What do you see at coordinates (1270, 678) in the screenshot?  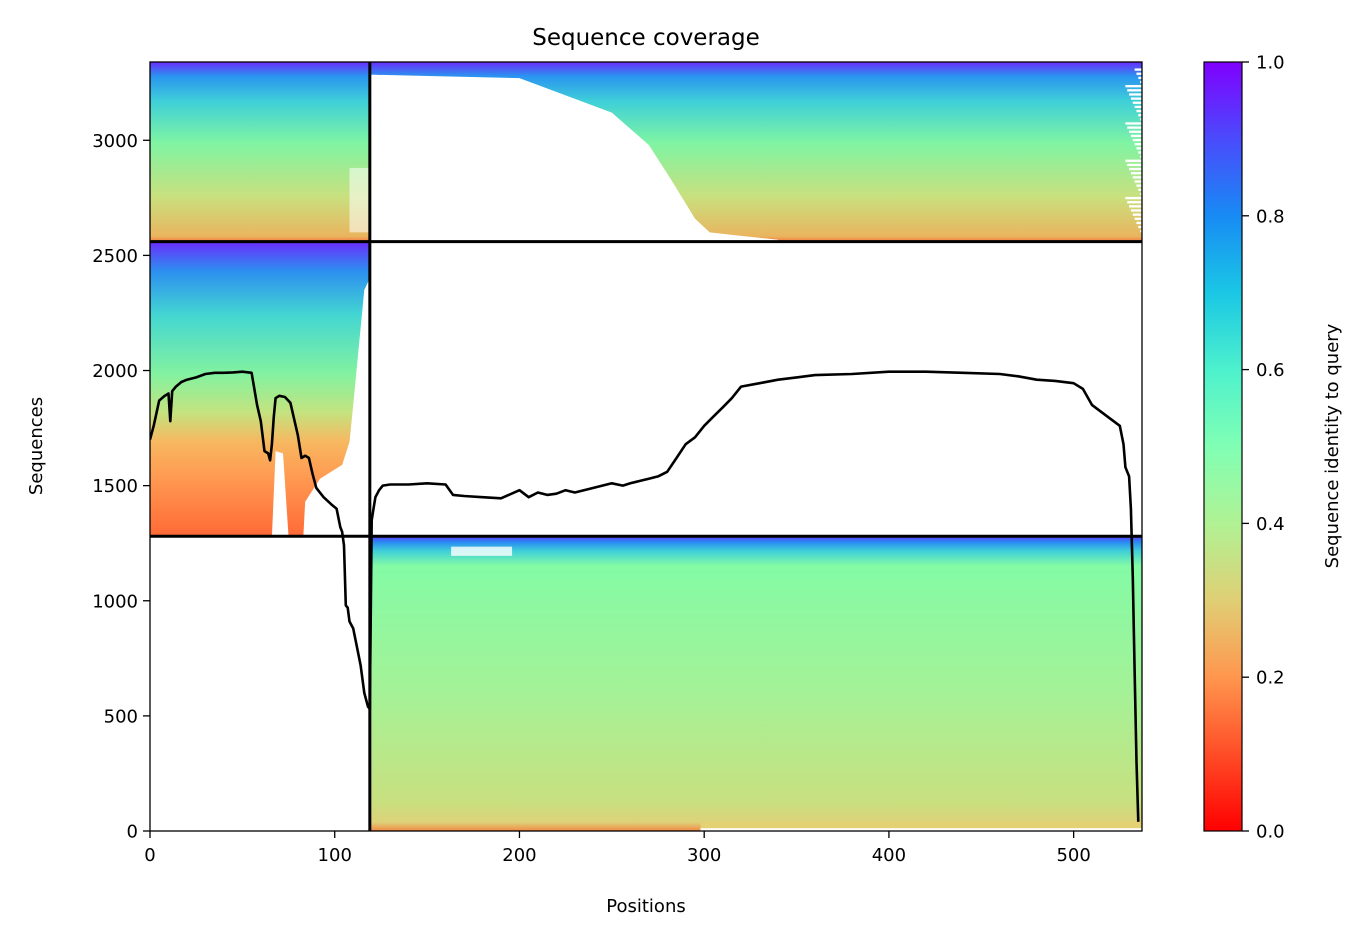 I see `colorbar-tick-label: 0.2` at bounding box center [1270, 678].